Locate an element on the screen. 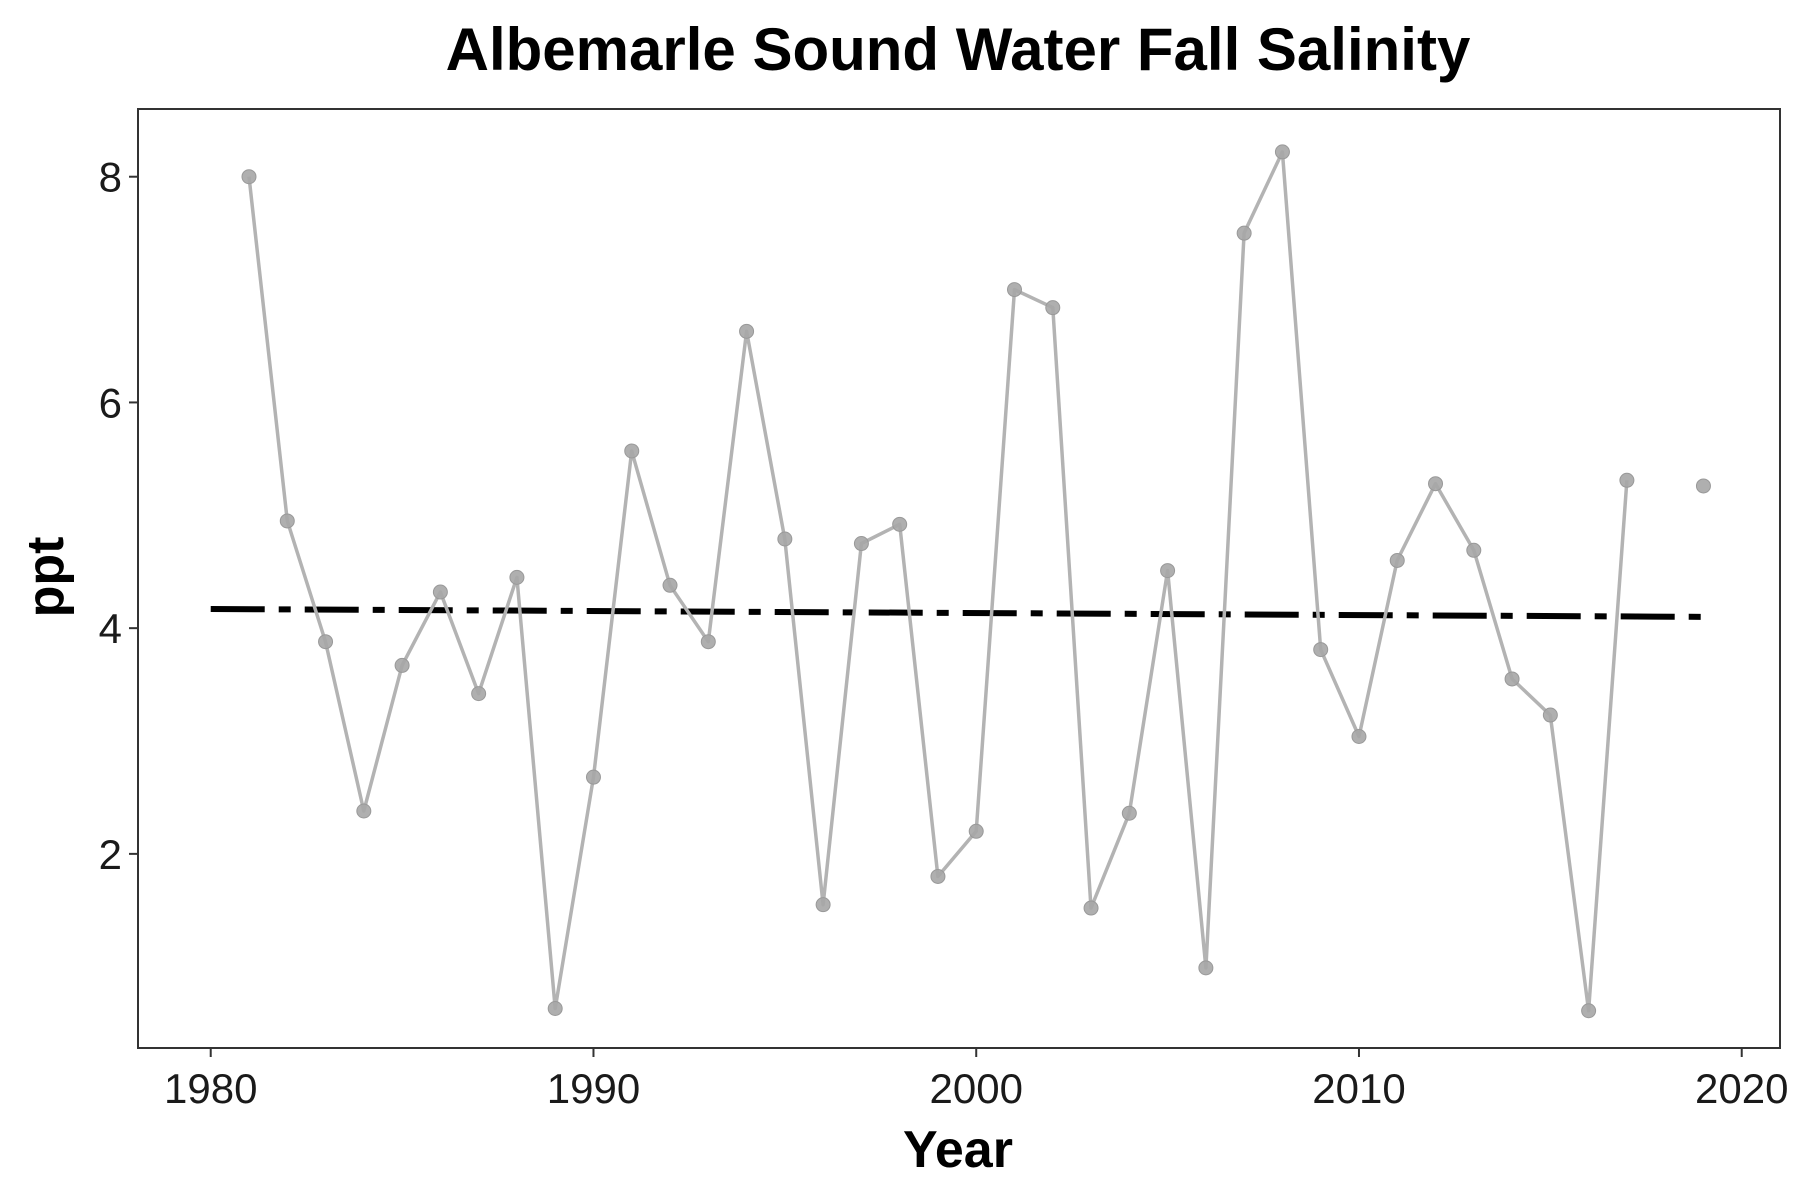 The height and width of the screenshot is (1200, 1800). x-axis-label: Year is located at coordinates (958, 1150).